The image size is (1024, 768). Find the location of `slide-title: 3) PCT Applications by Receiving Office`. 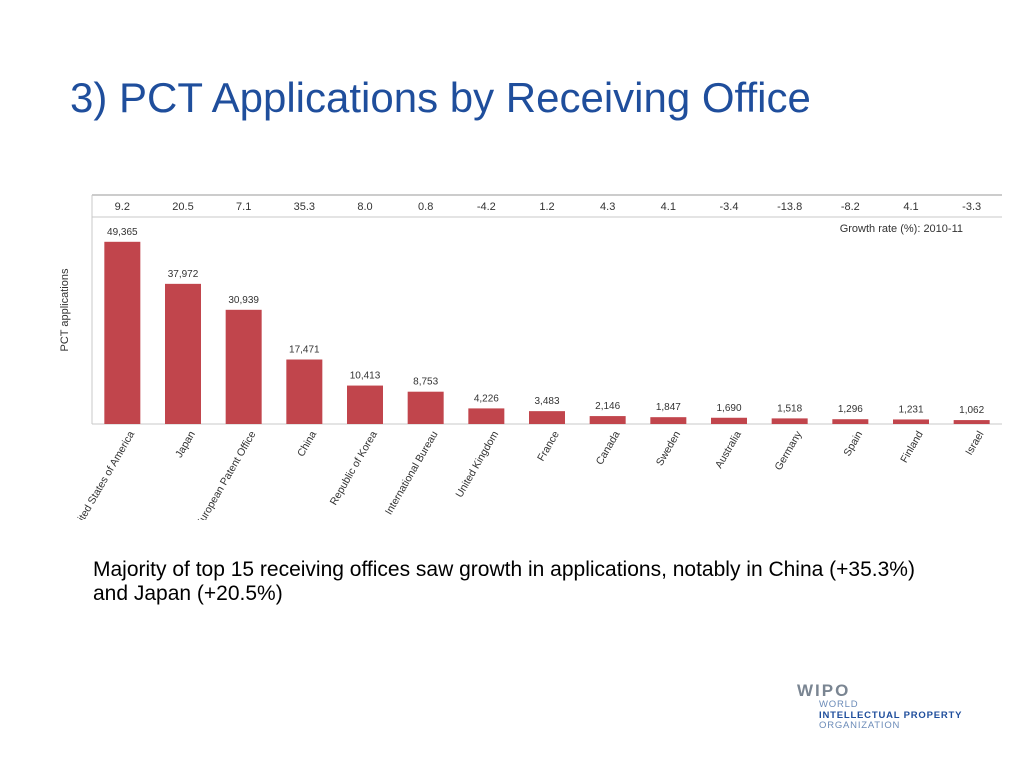

slide-title: 3) PCT Applications by Receiving Office is located at coordinates (440, 97).